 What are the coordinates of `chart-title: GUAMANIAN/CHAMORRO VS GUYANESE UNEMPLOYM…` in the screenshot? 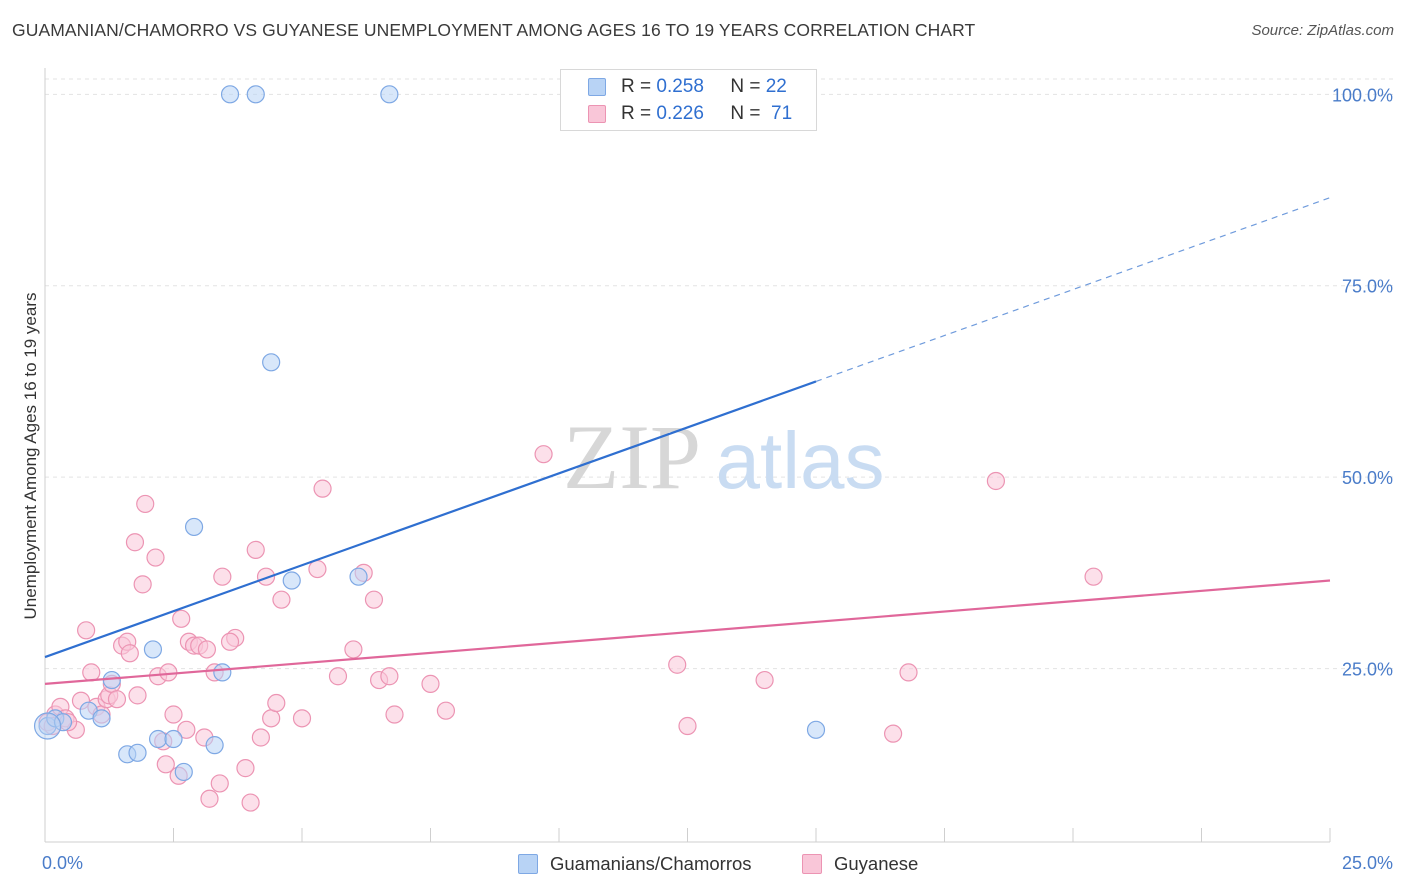 It's located at (494, 30).